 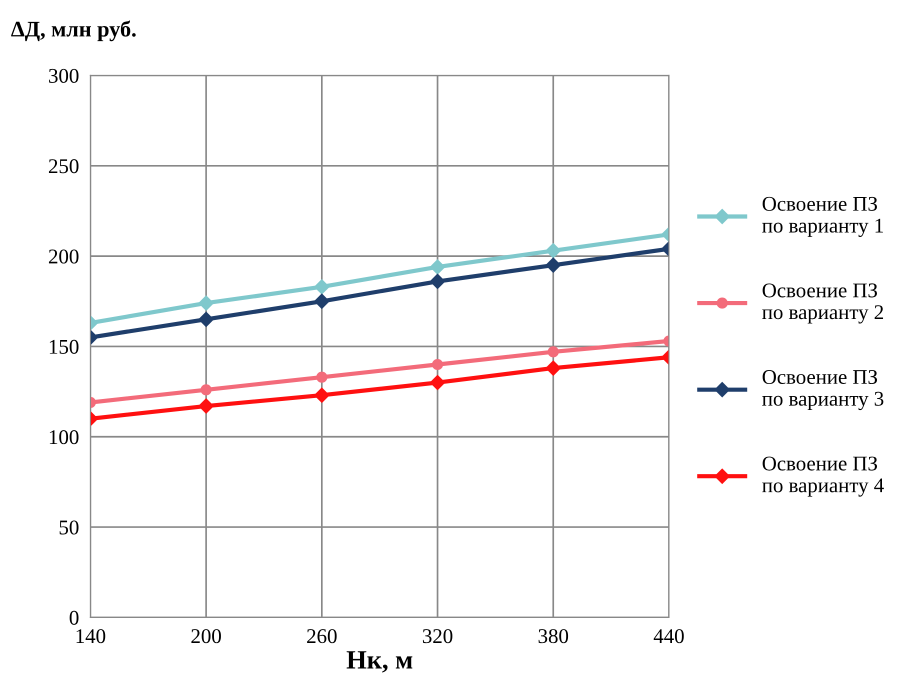 I want to click on y-axis-title: ΔД, млн руб., so click(x=73, y=31).